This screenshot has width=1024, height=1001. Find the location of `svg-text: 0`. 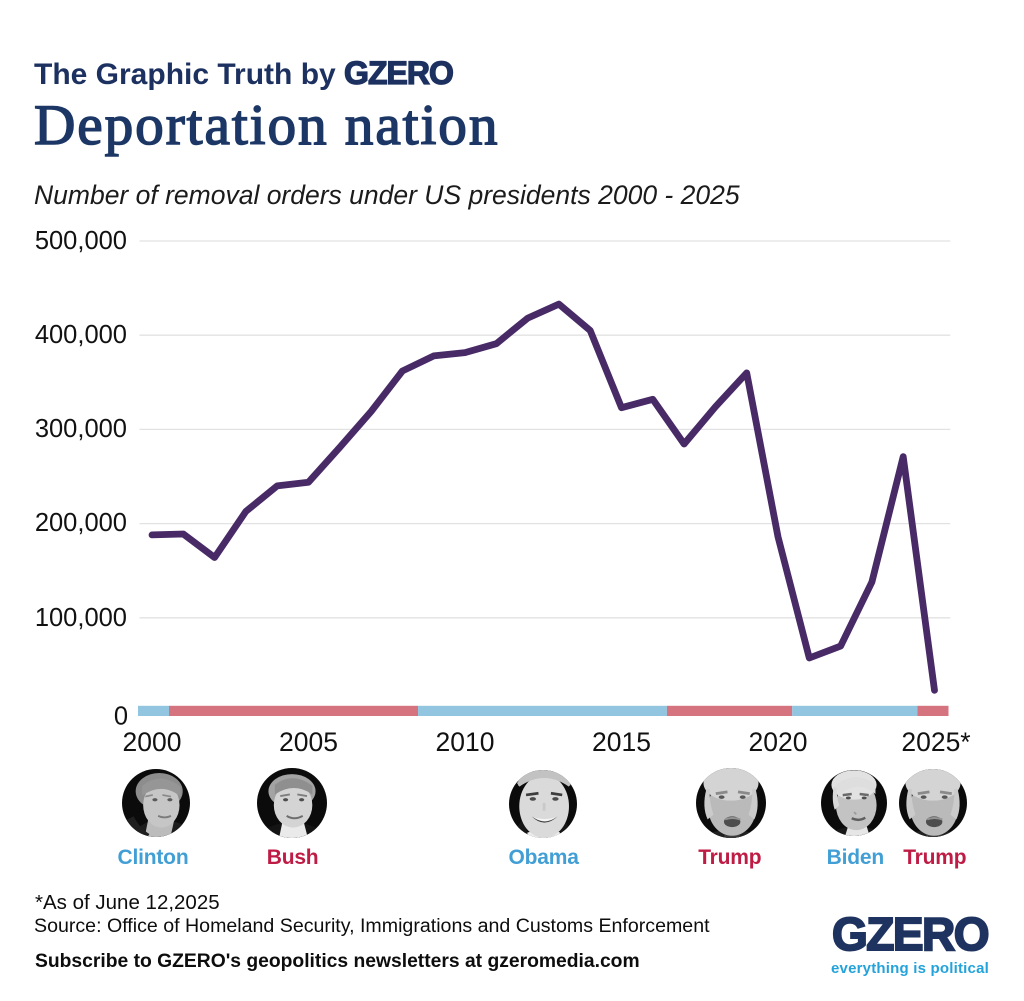

svg-text: 0 is located at coordinates (121, 716).